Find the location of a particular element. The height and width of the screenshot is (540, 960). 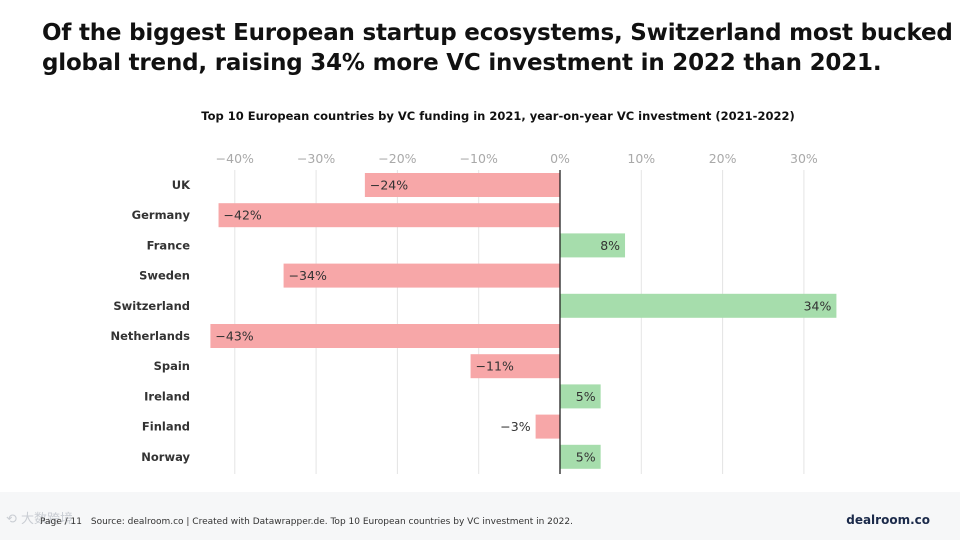

bar-norway is located at coordinates (580, 456).